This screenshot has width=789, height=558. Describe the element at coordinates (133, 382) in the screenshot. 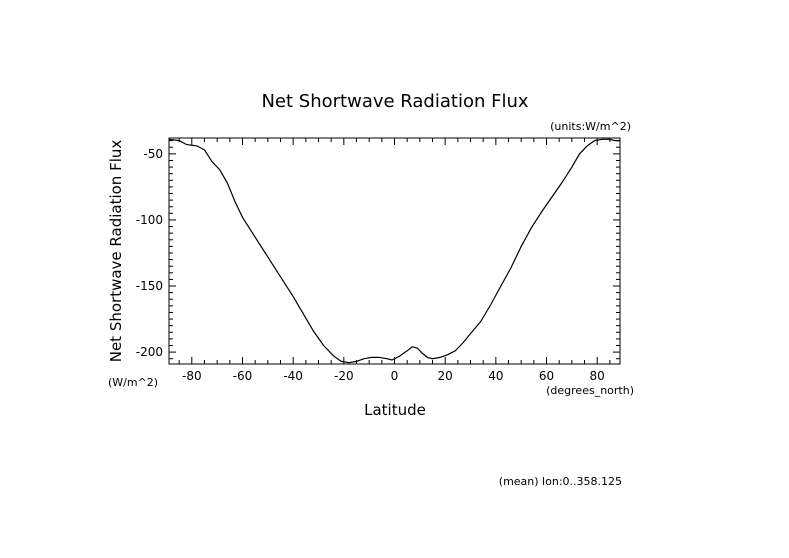

I see `y-units-label: (W/m^2)` at that location.